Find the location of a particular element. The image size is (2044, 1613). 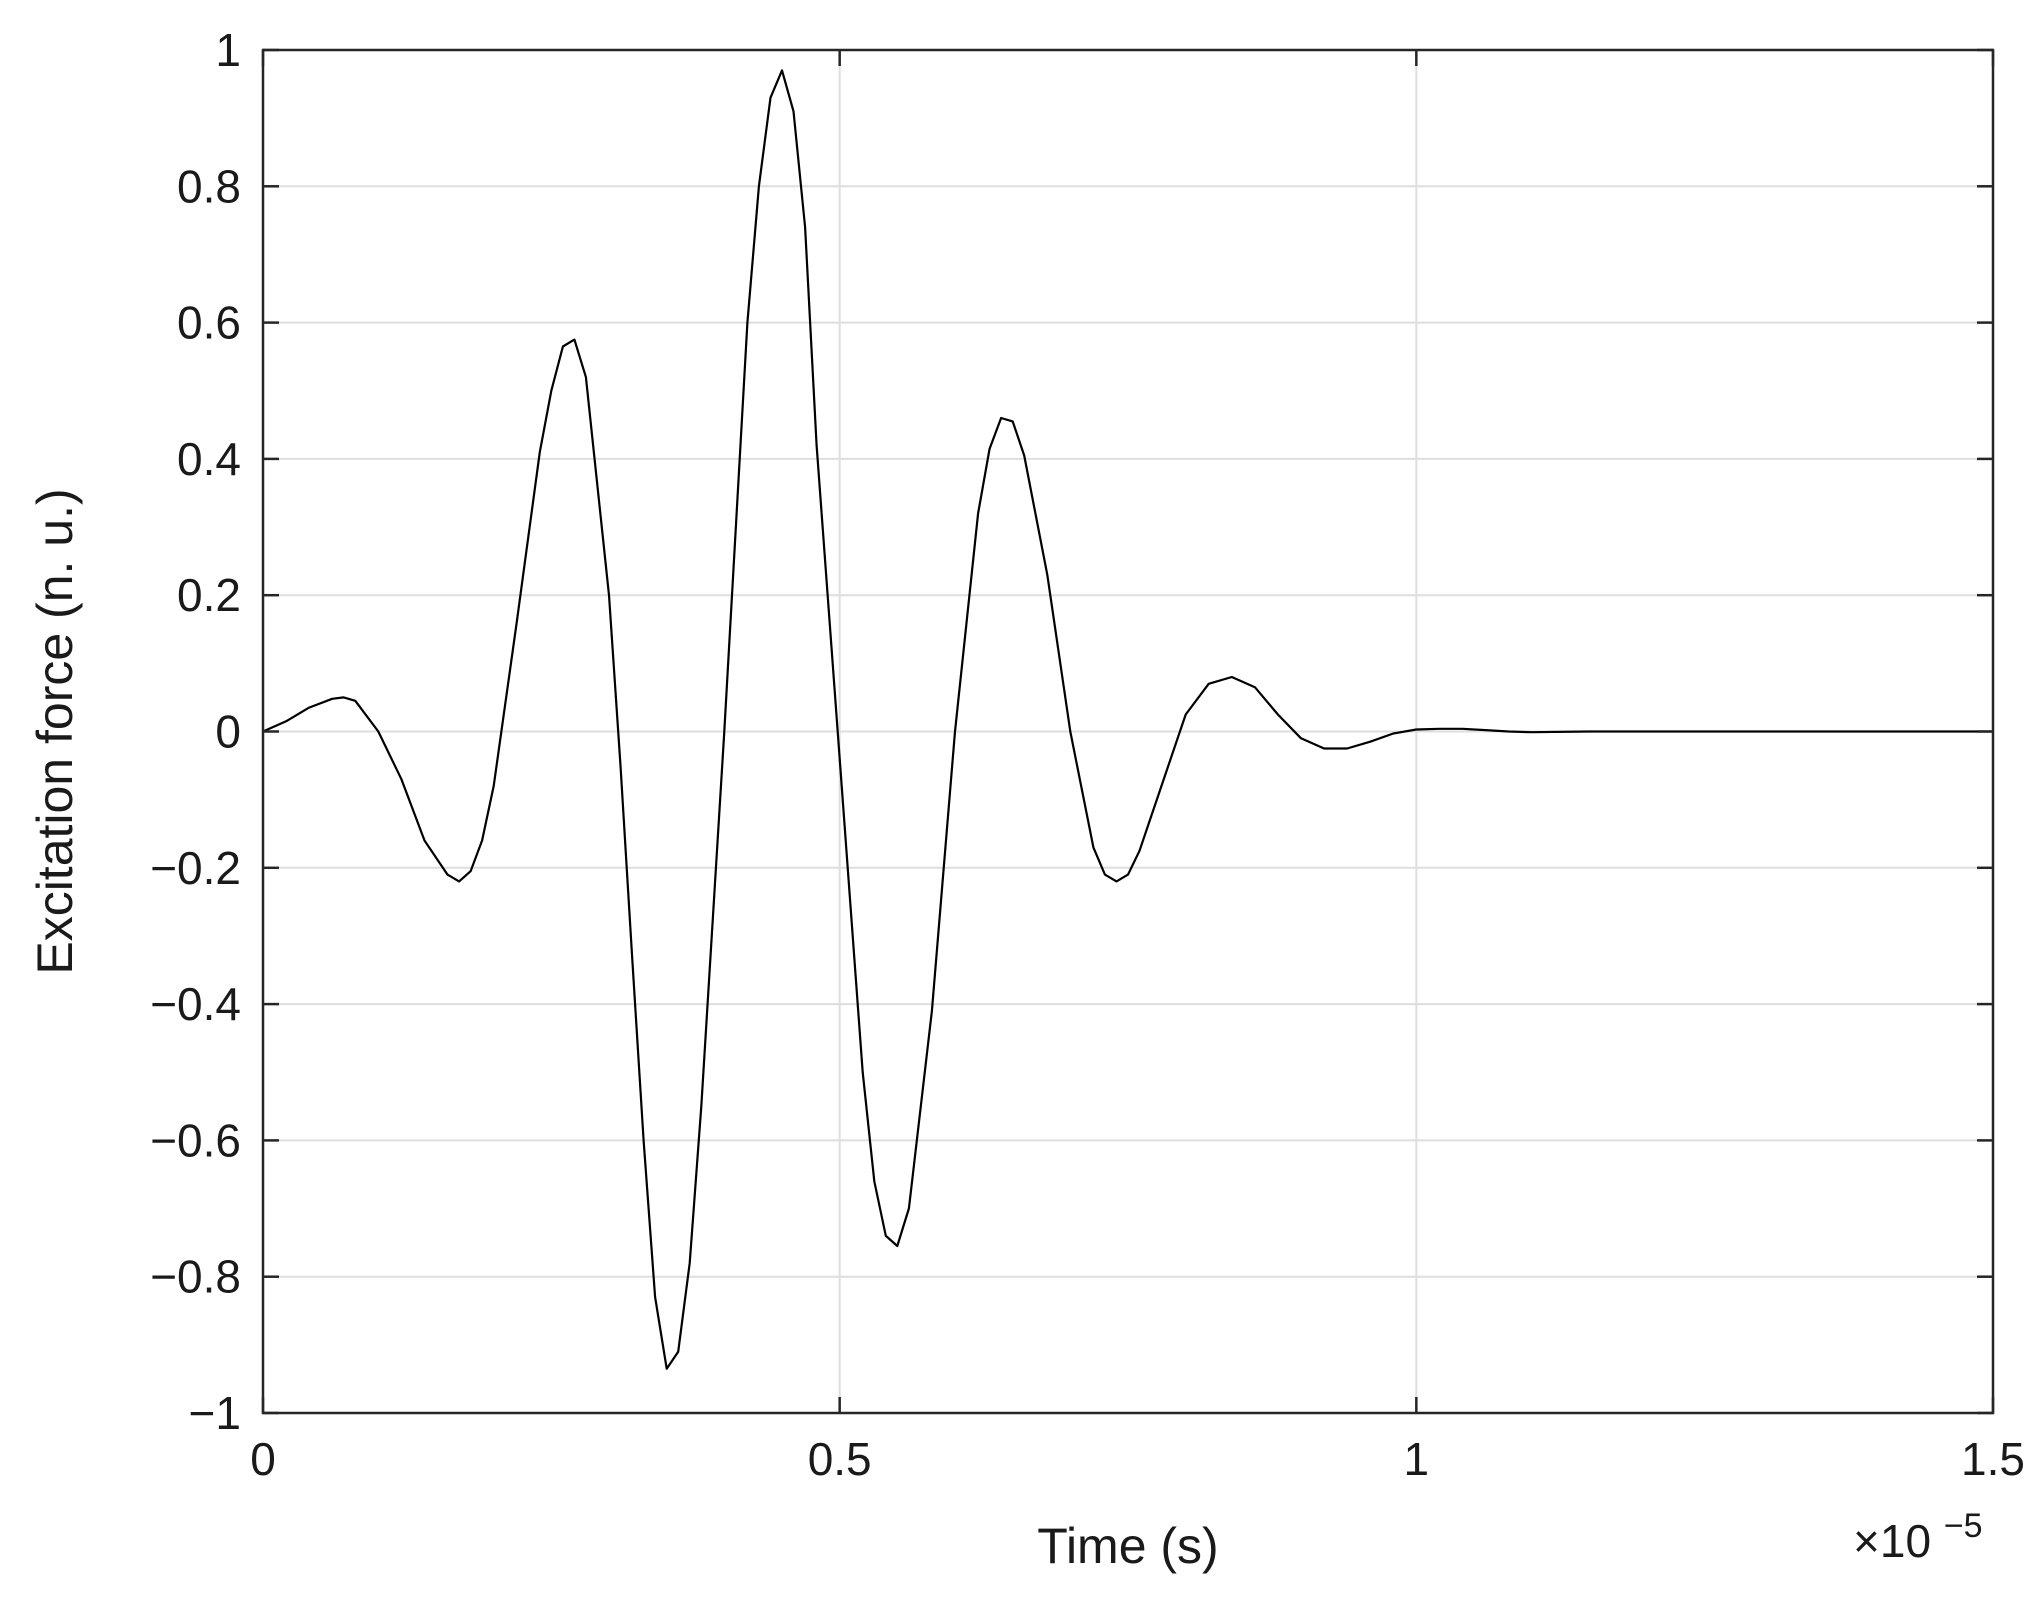

y-tick-label: −0.6 is located at coordinates (195, 1140).